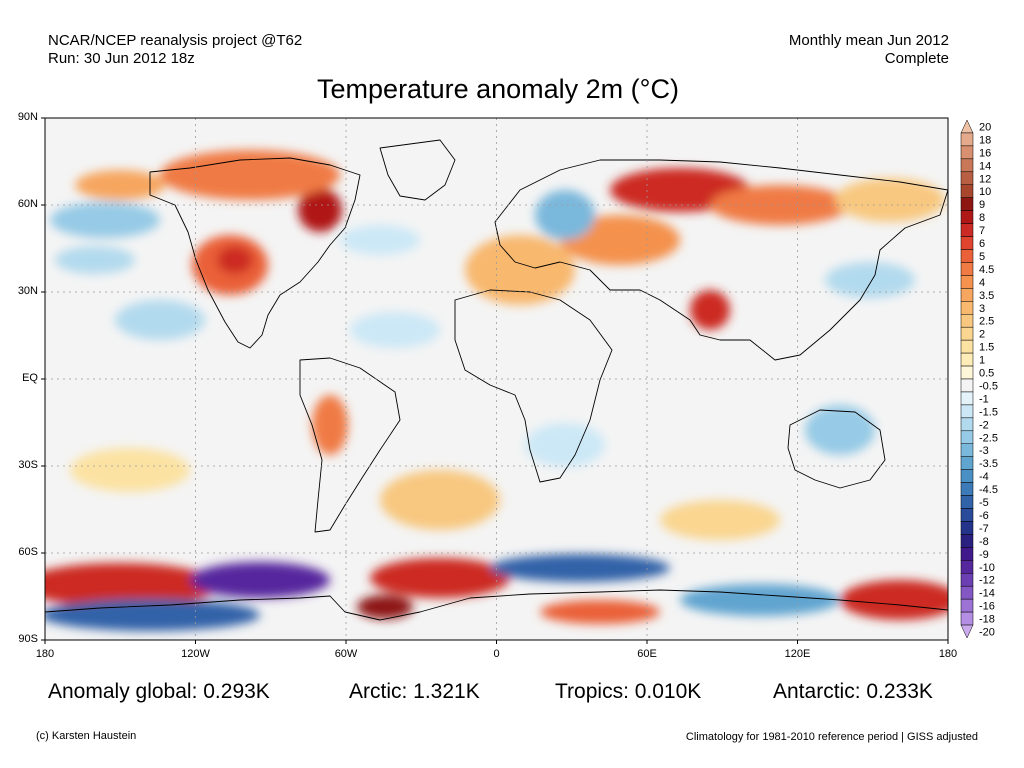  I want to click on coast-south-america, so click(350, 445).